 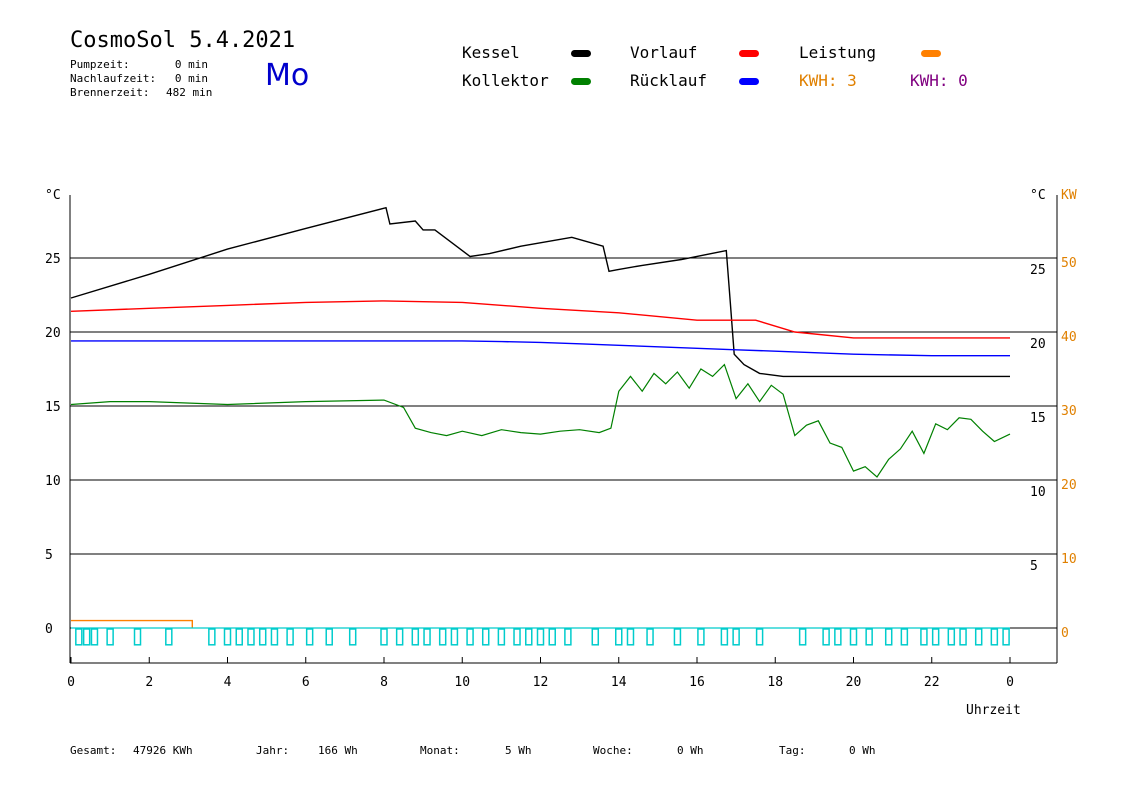 I want to click on legend-ruecklauf-label: Rücklauf, so click(x=669, y=80).